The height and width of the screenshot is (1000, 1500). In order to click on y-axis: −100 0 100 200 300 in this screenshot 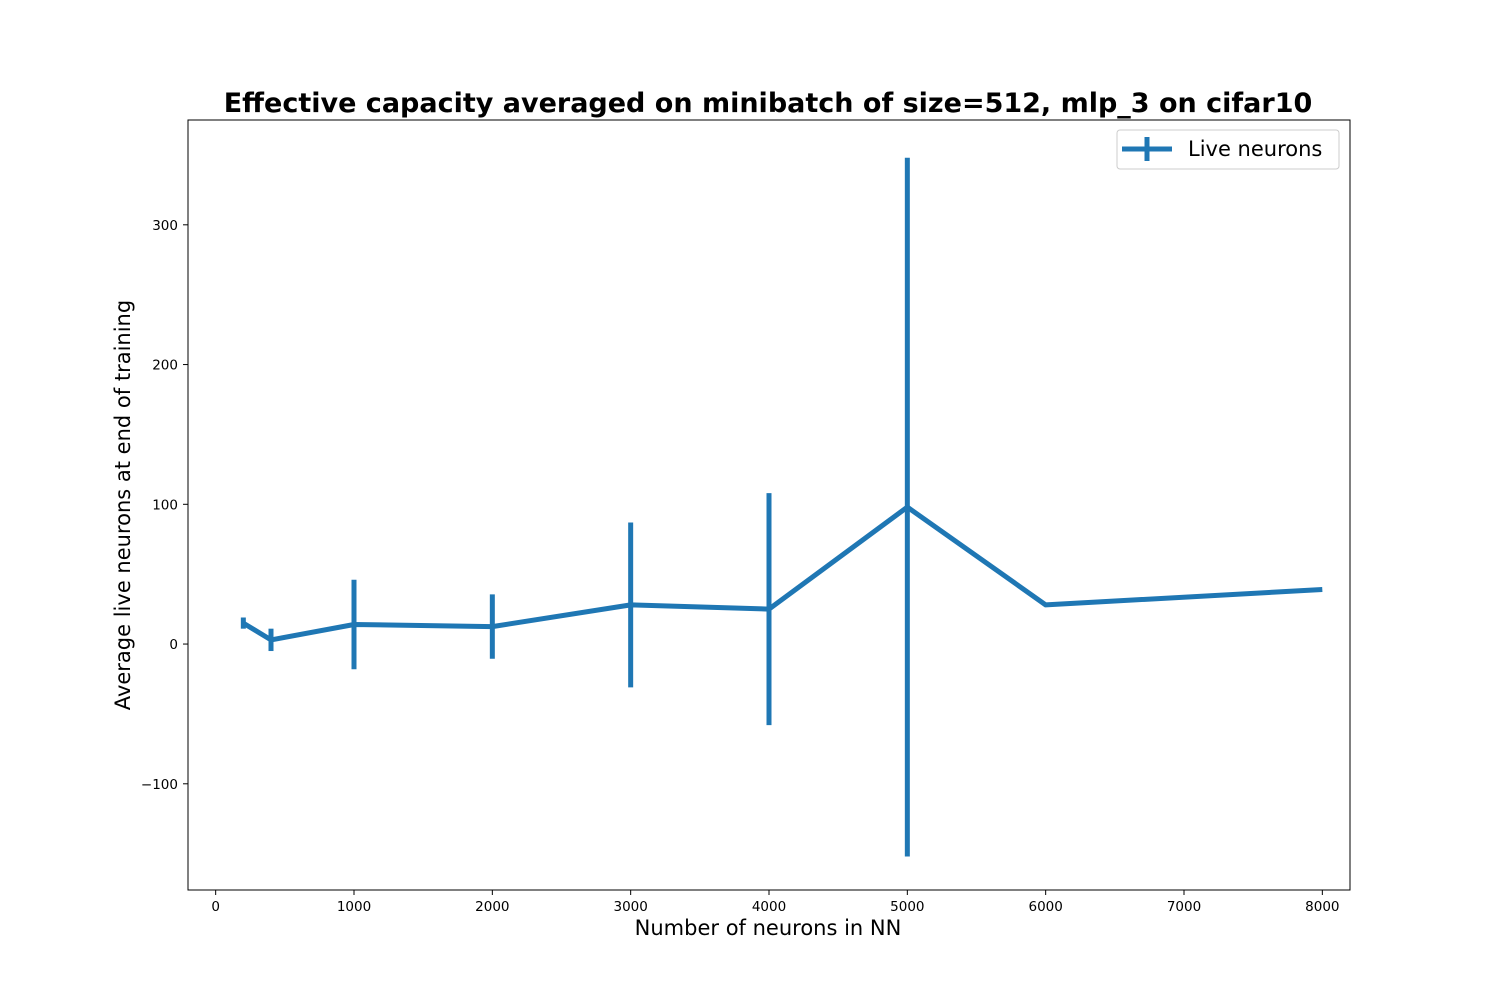, I will do `click(164, 505)`.